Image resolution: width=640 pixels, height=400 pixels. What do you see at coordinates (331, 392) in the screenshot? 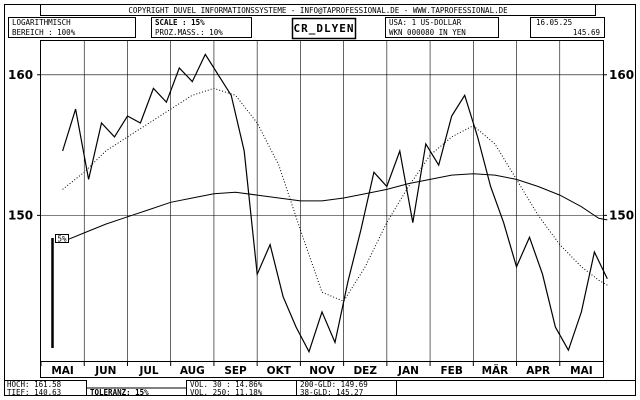
I see `gld38-label: 38-GLD: 145.27` at bounding box center [331, 392].